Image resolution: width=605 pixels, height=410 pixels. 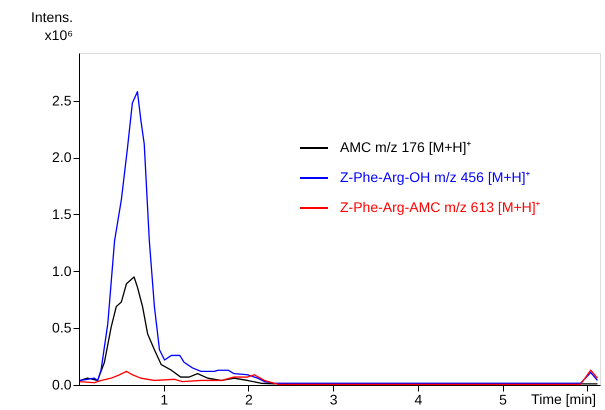 What do you see at coordinates (418, 400) in the screenshot?
I see `x-tick-label: 4` at bounding box center [418, 400].